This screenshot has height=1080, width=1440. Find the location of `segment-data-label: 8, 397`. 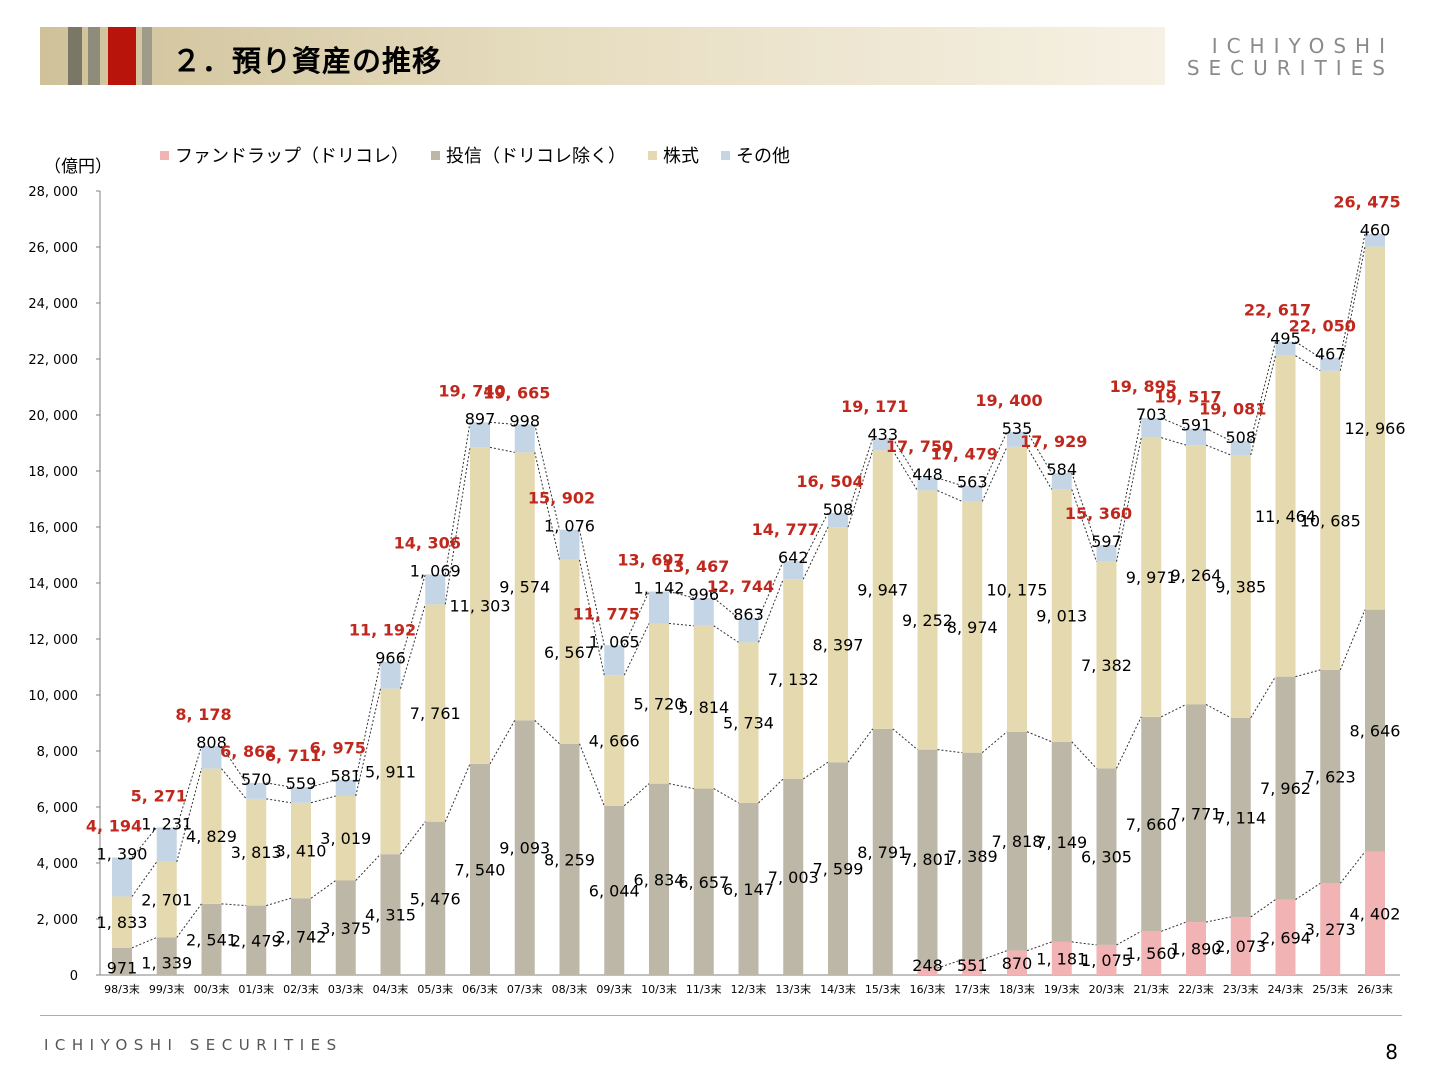

segment-data-label: 8, 397 is located at coordinates (838, 645).